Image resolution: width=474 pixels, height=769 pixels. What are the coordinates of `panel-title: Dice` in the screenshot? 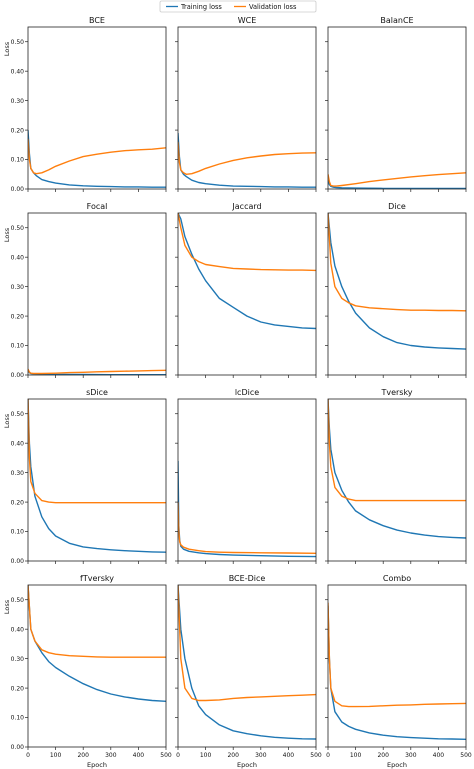 It's located at (397, 206).